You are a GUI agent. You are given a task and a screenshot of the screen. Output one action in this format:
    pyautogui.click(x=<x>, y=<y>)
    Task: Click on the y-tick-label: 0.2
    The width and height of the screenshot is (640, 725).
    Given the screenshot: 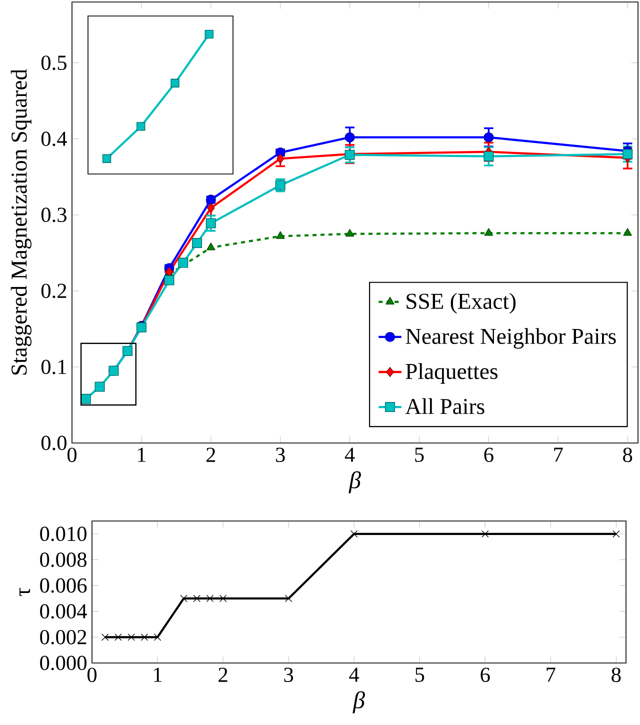 What is the action you would take?
    pyautogui.click(x=53, y=291)
    